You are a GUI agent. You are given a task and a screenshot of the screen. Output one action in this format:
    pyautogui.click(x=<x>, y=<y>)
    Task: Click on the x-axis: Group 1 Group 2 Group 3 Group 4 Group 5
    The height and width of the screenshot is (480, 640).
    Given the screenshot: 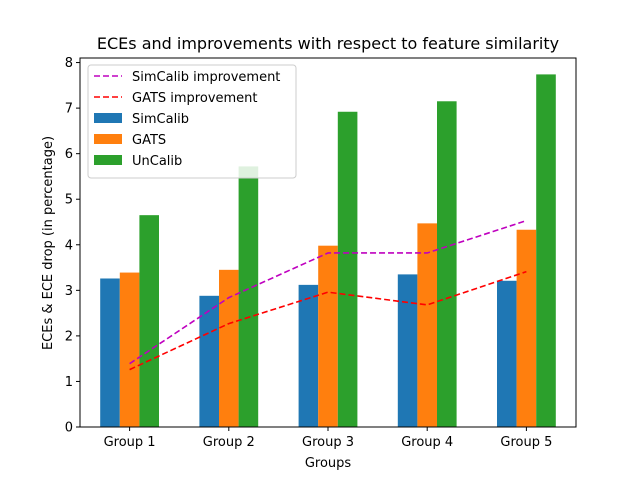 What is the action you would take?
    pyautogui.click(x=328, y=438)
    